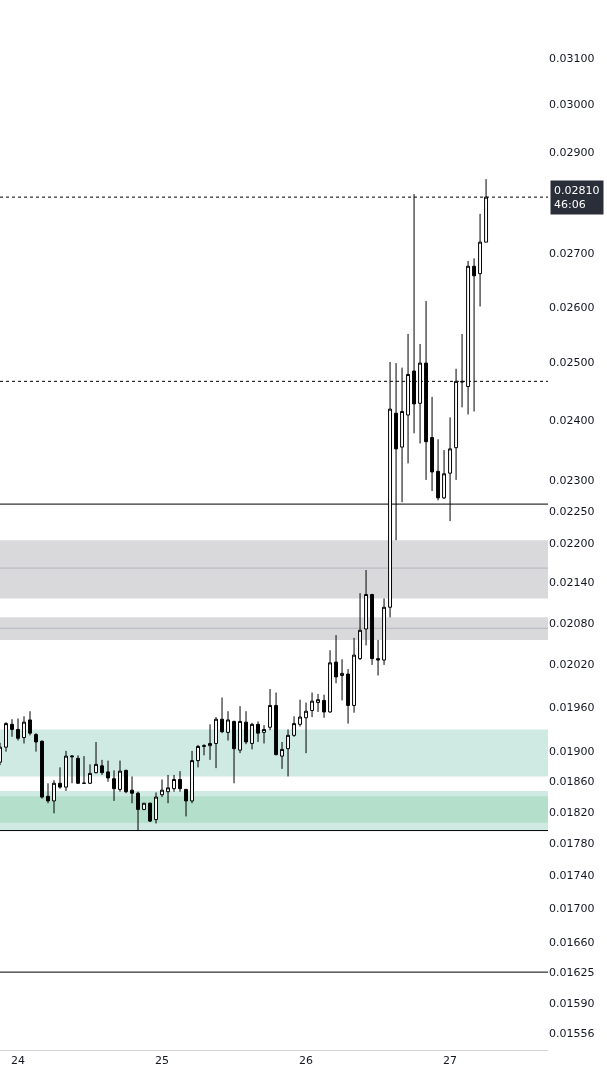 Image resolution: width=607 pixels, height=1080 pixels. Describe the element at coordinates (572, 512) in the screenshot. I see `y-tick-label: 0.02250` at that location.